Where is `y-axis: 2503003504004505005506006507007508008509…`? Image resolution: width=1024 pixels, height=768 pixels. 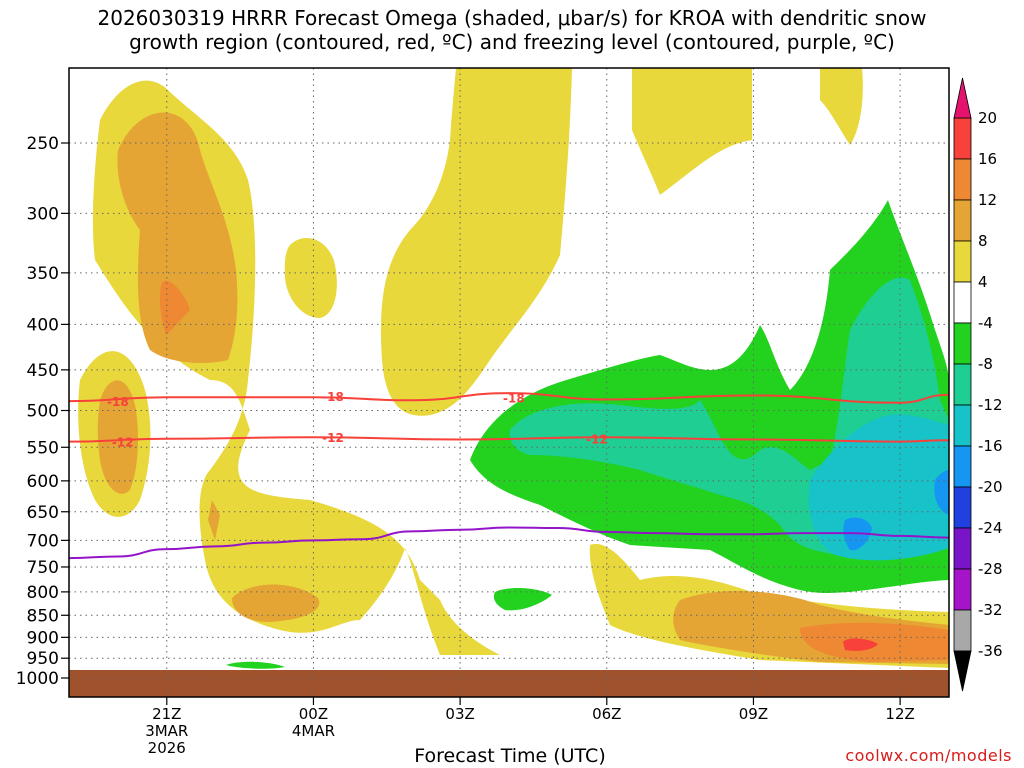 y-axis: 2503003504004505005506006507007508008509… is located at coordinates (42, 411).